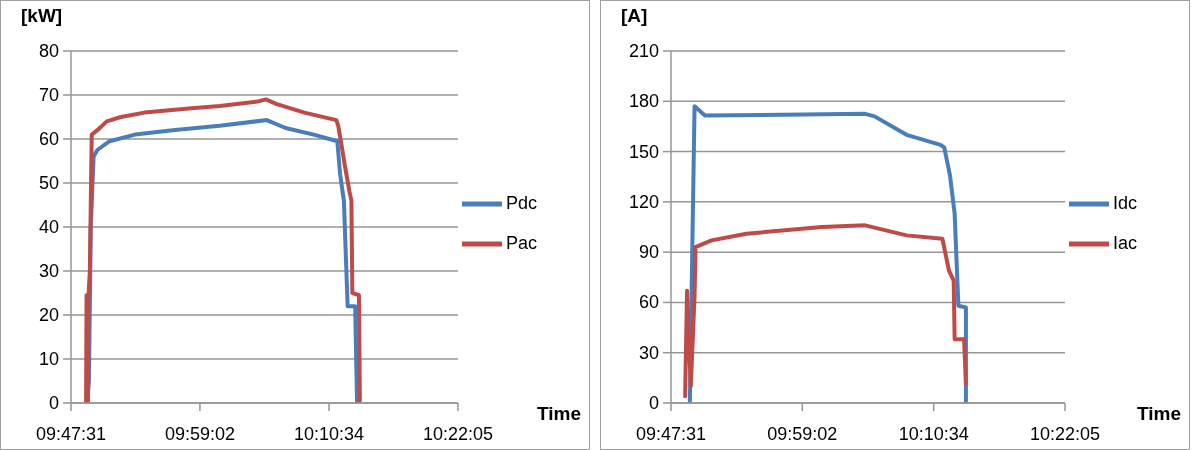 The height and width of the screenshot is (450, 1204). I want to click on legend-label: Pac, so click(521, 242).